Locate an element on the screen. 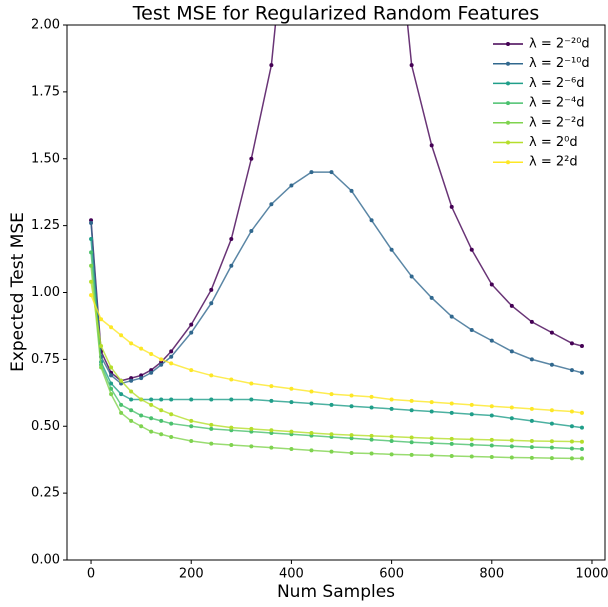 This screenshot has height=607, width=608. x-tick-label: 1000 is located at coordinates (591, 574).